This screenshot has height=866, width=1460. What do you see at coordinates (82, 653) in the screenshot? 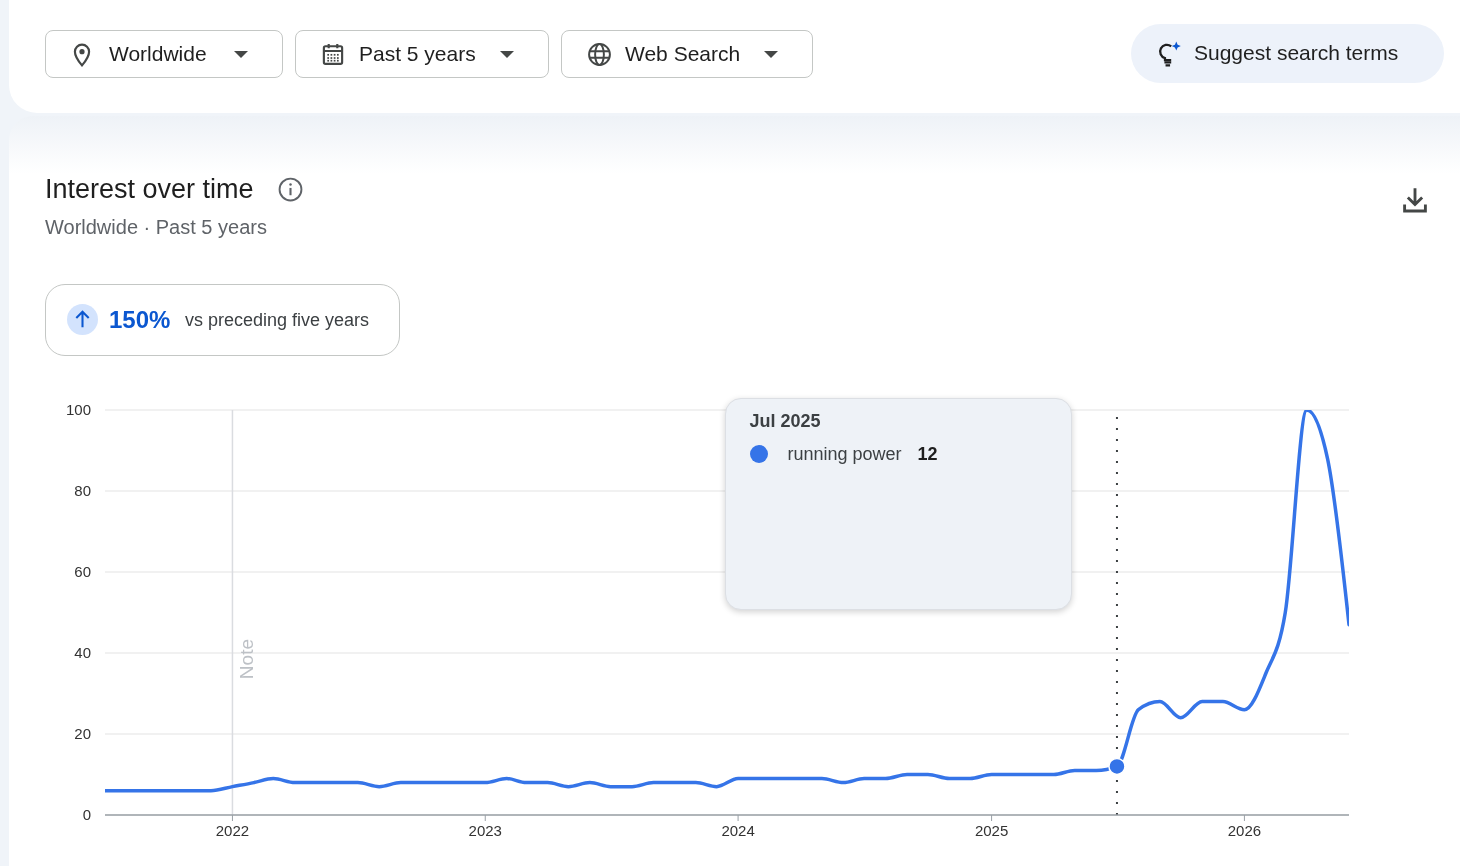
I see `y-tick-label: 40` at bounding box center [82, 653].